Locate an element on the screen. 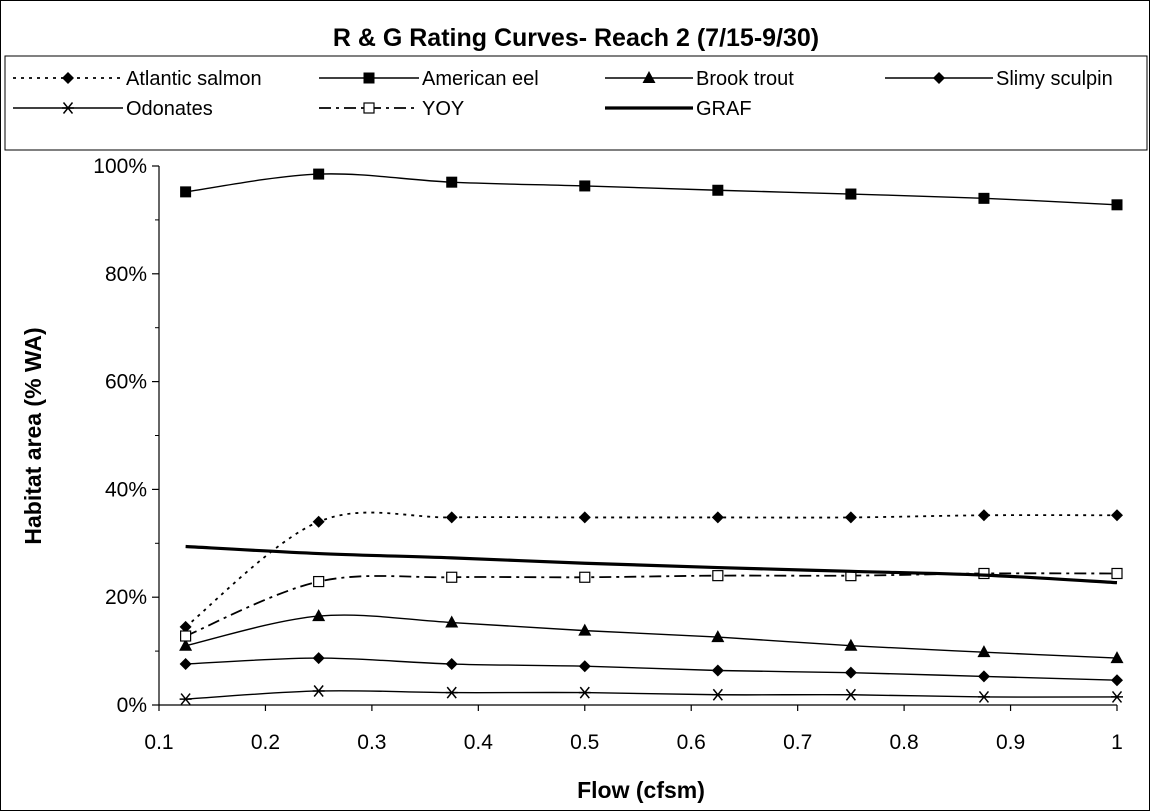 The width and height of the screenshot is (1150, 812). y-axis-title: Habitat area (% WA) is located at coordinates (33, 435).